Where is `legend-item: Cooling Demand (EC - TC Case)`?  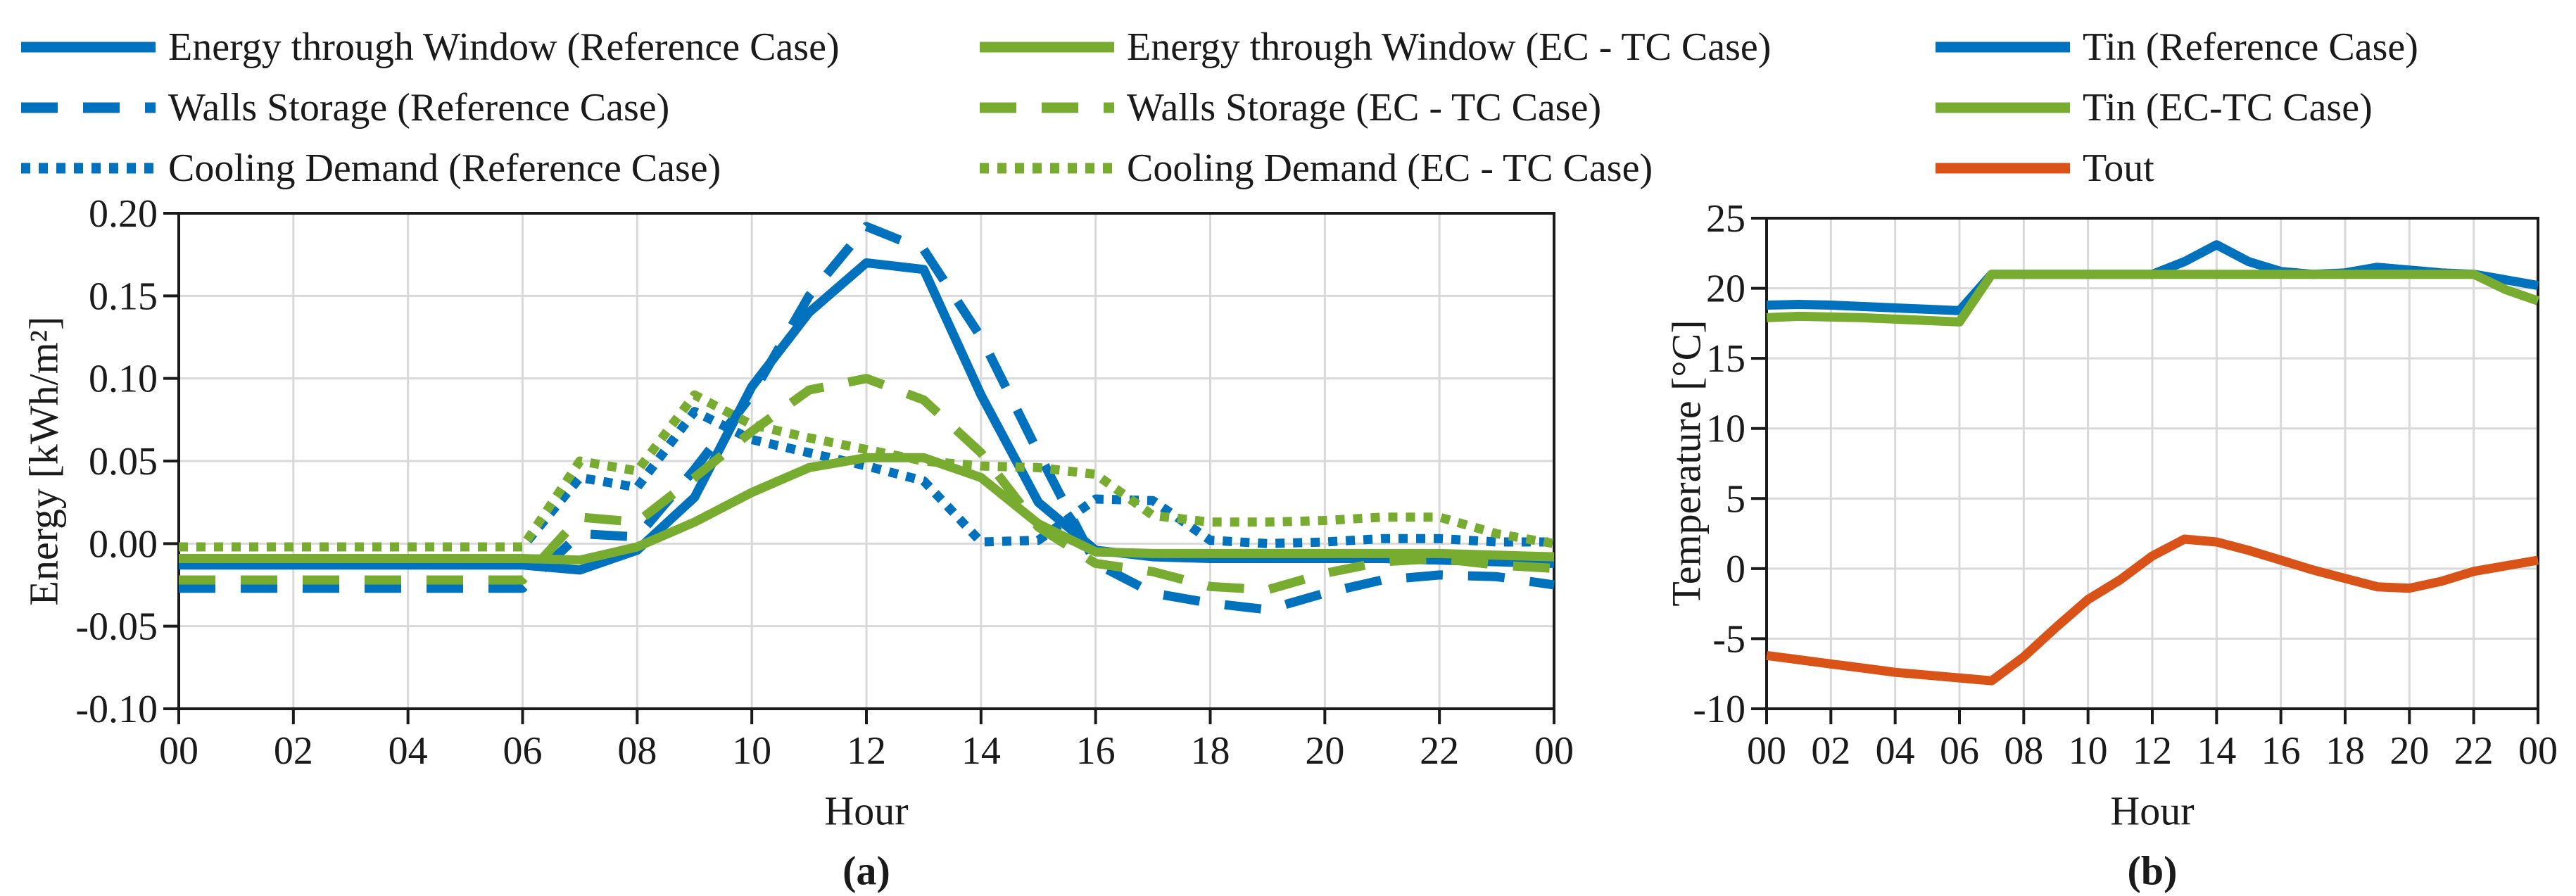 legend-item: Cooling Demand (EC - TC Case) is located at coordinates (1374, 168).